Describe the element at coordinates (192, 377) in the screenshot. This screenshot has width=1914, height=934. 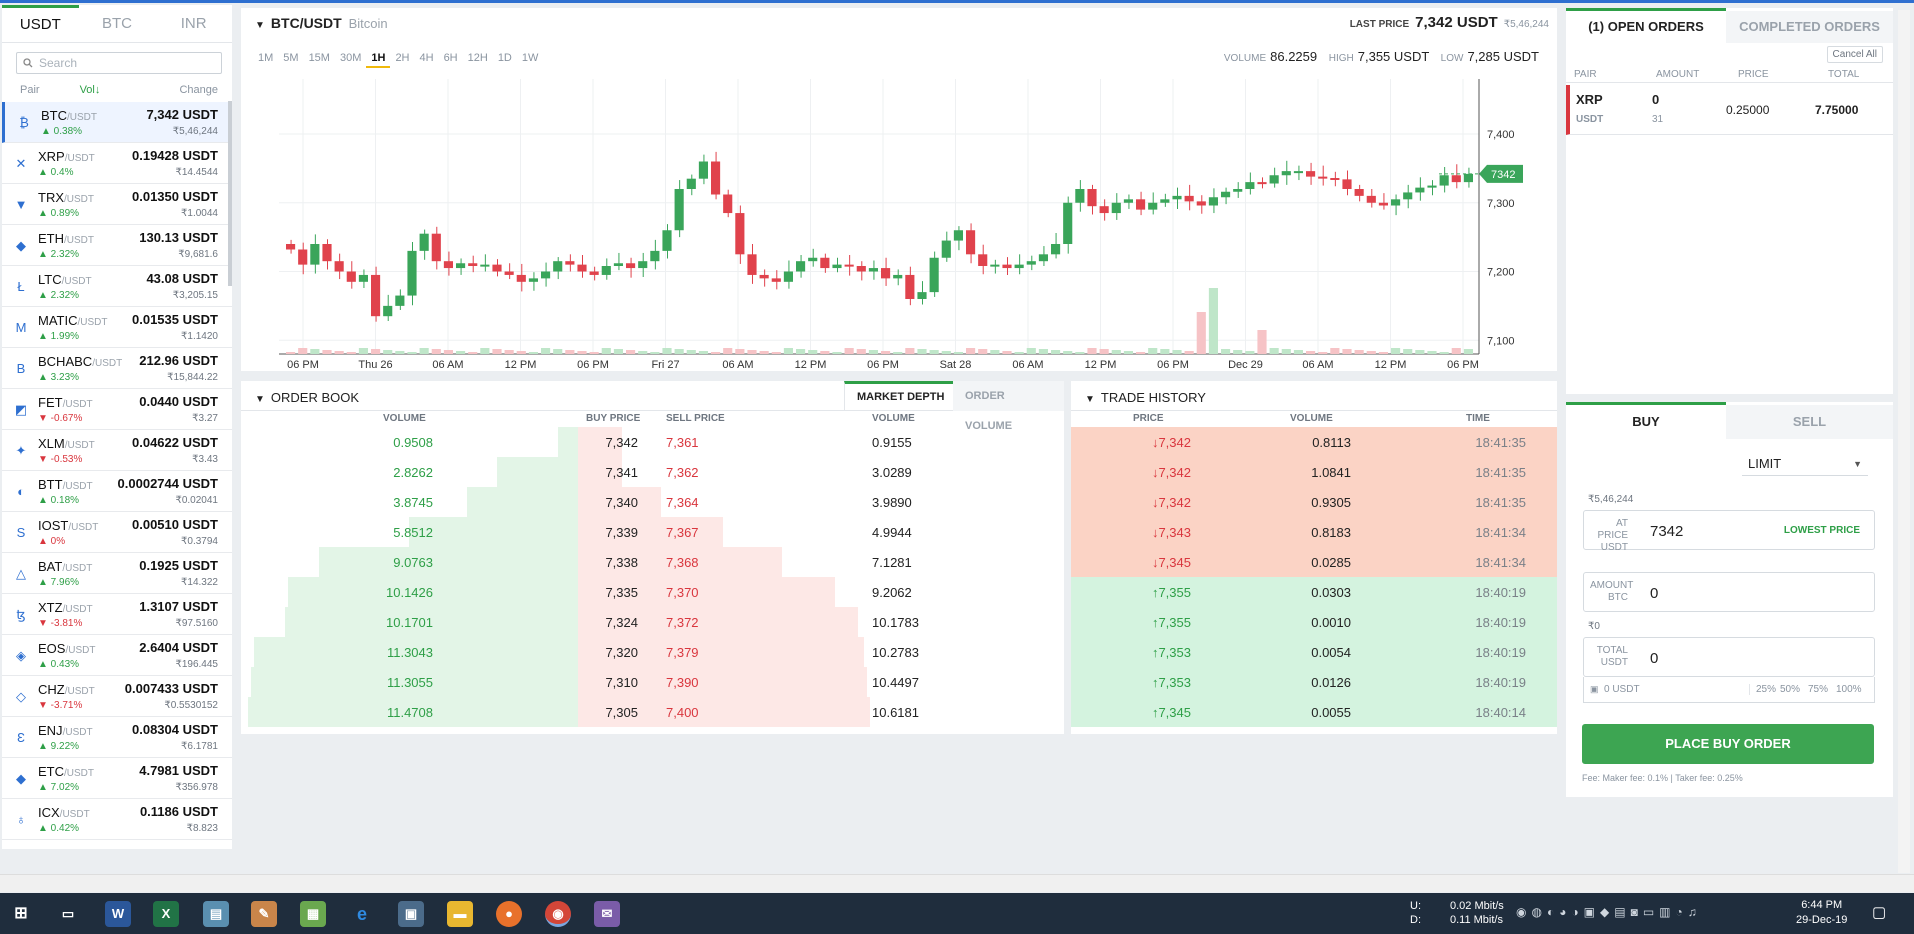
I see `pair-inr-price: ₹15,844.22` at that location.